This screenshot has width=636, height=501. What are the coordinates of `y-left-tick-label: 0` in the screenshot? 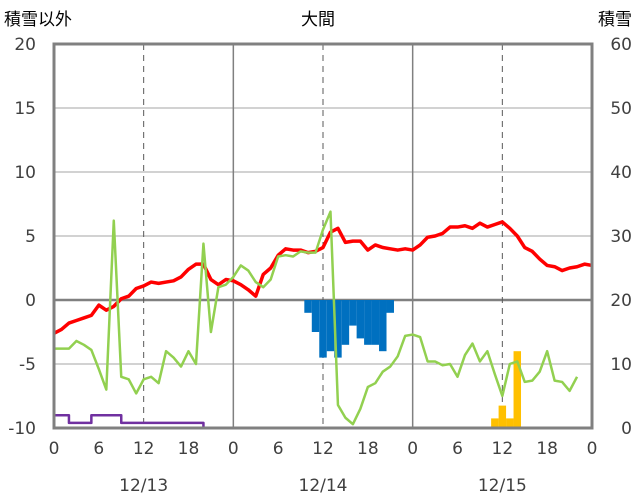 It's located at (30, 301).